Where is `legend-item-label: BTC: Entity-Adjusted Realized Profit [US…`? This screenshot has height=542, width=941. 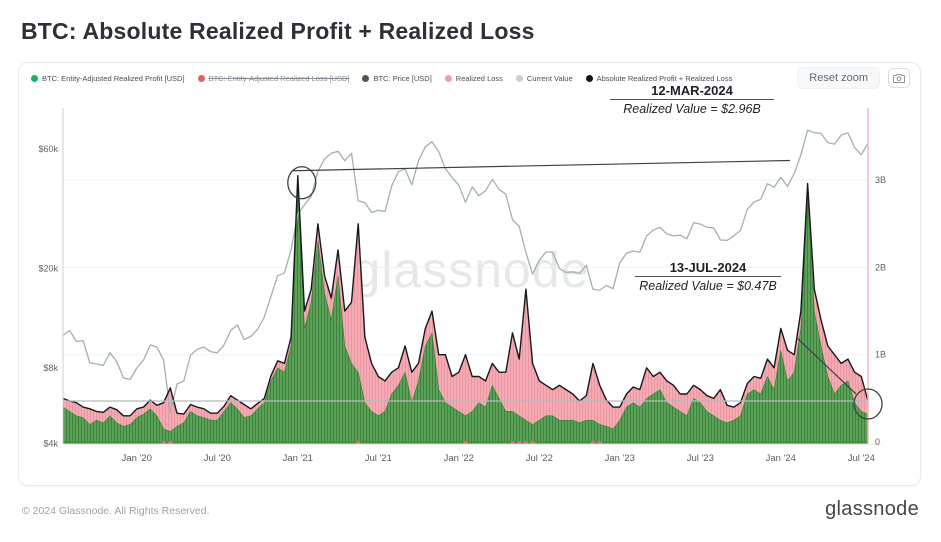 legend-item-label: BTC: Entity-Adjusted Realized Profit [US… is located at coordinates (113, 78).